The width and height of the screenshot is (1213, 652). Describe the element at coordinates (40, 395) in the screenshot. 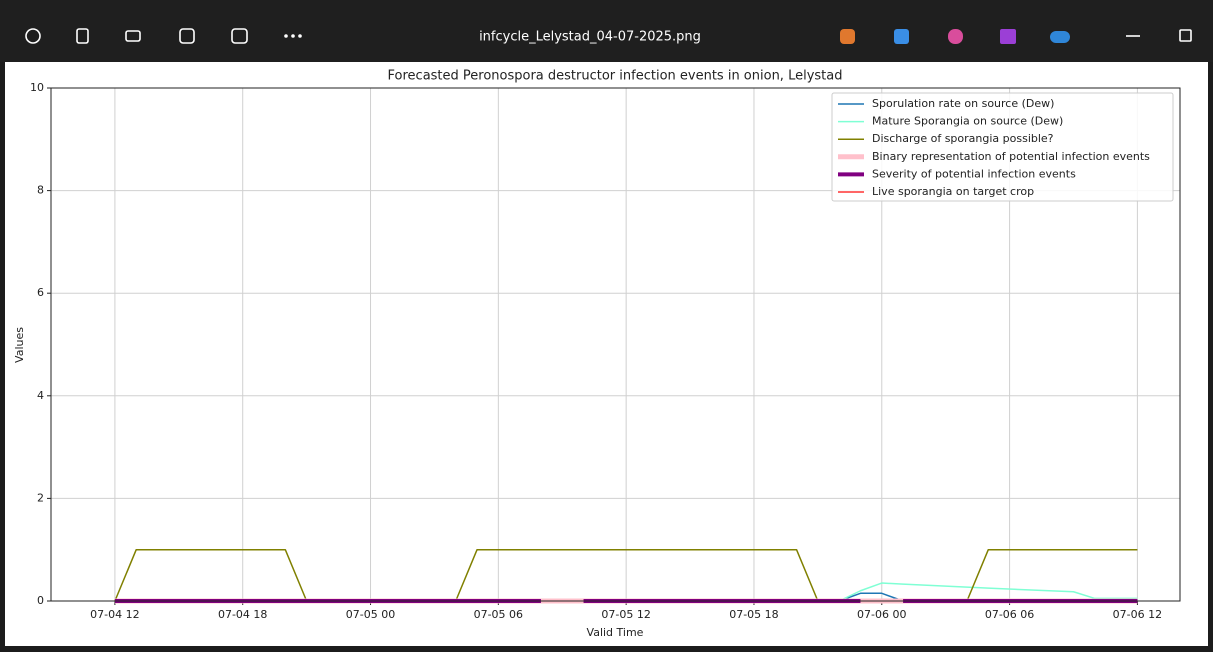

I see `y-tick-label: 4` at that location.